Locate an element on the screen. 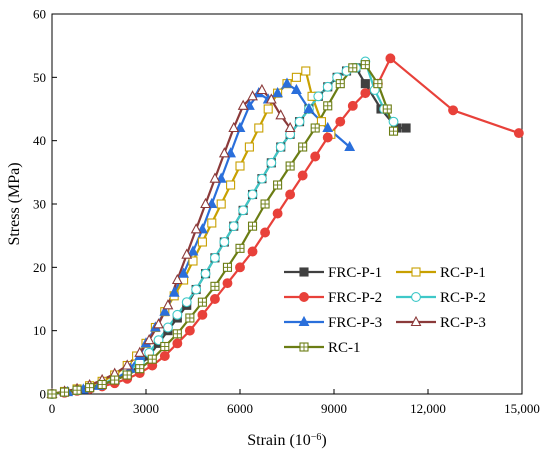 The width and height of the screenshot is (550, 460). legend-item-rc-p-2: RC-P-2 is located at coordinates (441, 298).